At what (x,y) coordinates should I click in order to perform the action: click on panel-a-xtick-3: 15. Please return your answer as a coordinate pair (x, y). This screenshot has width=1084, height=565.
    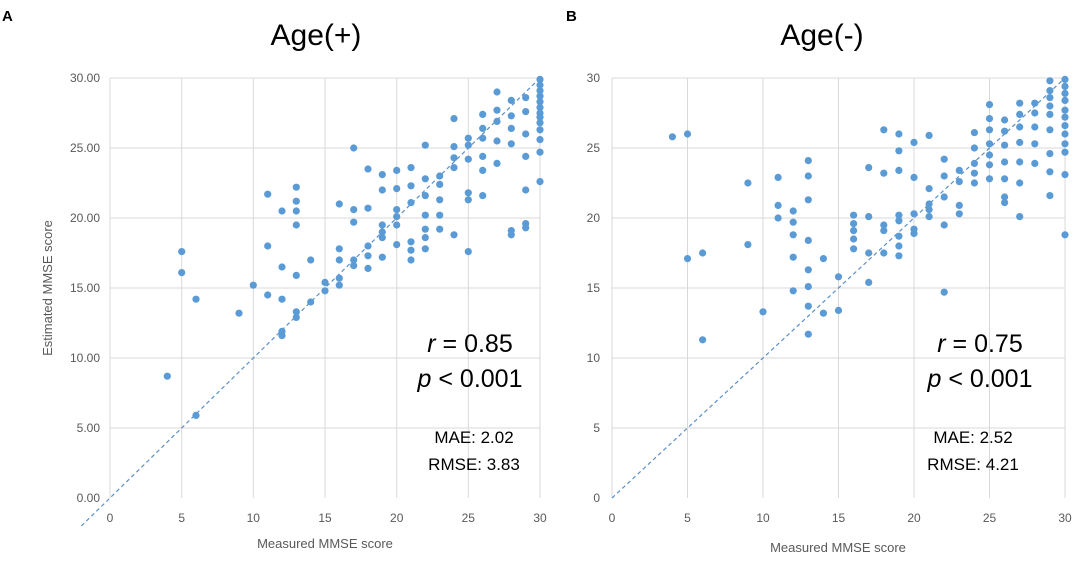
    Looking at the image, I should click on (325, 518).